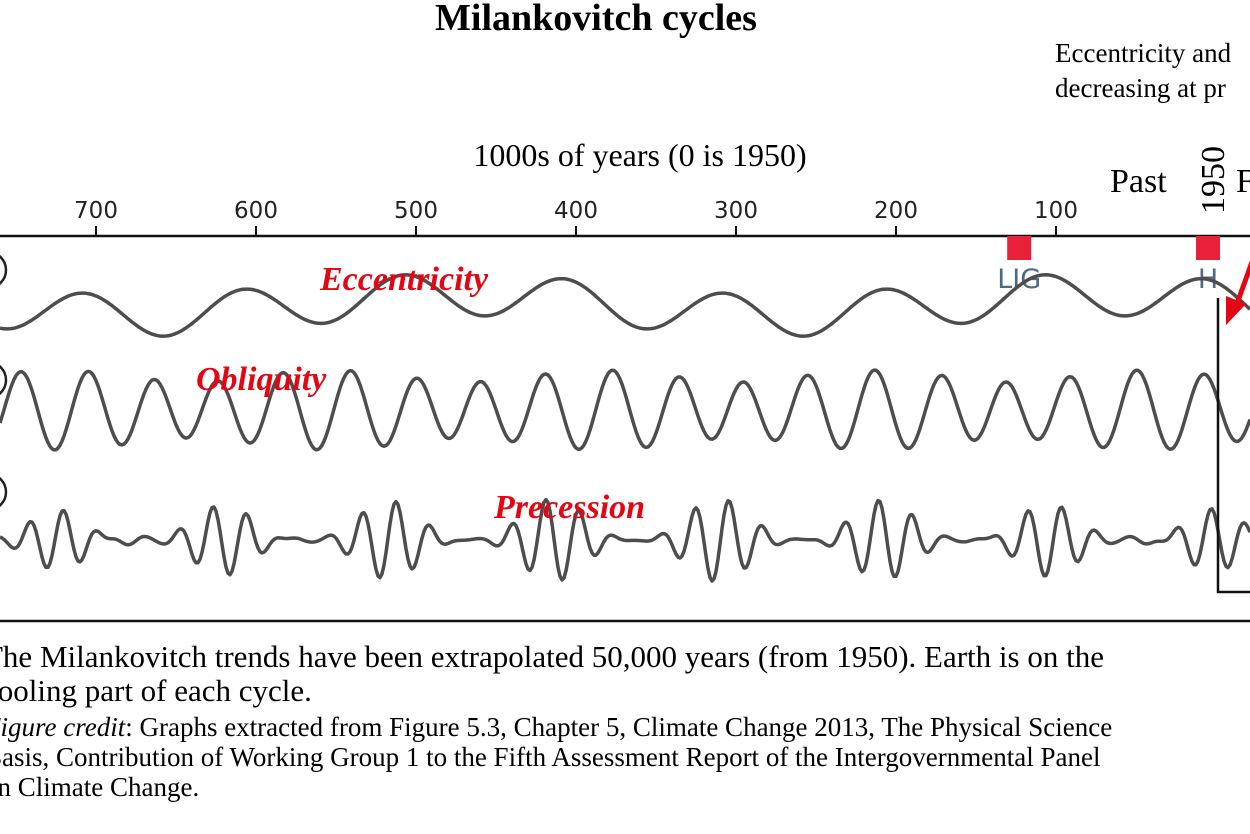  I want to click on credit-line-3: on Climate Change., so click(100, 787).